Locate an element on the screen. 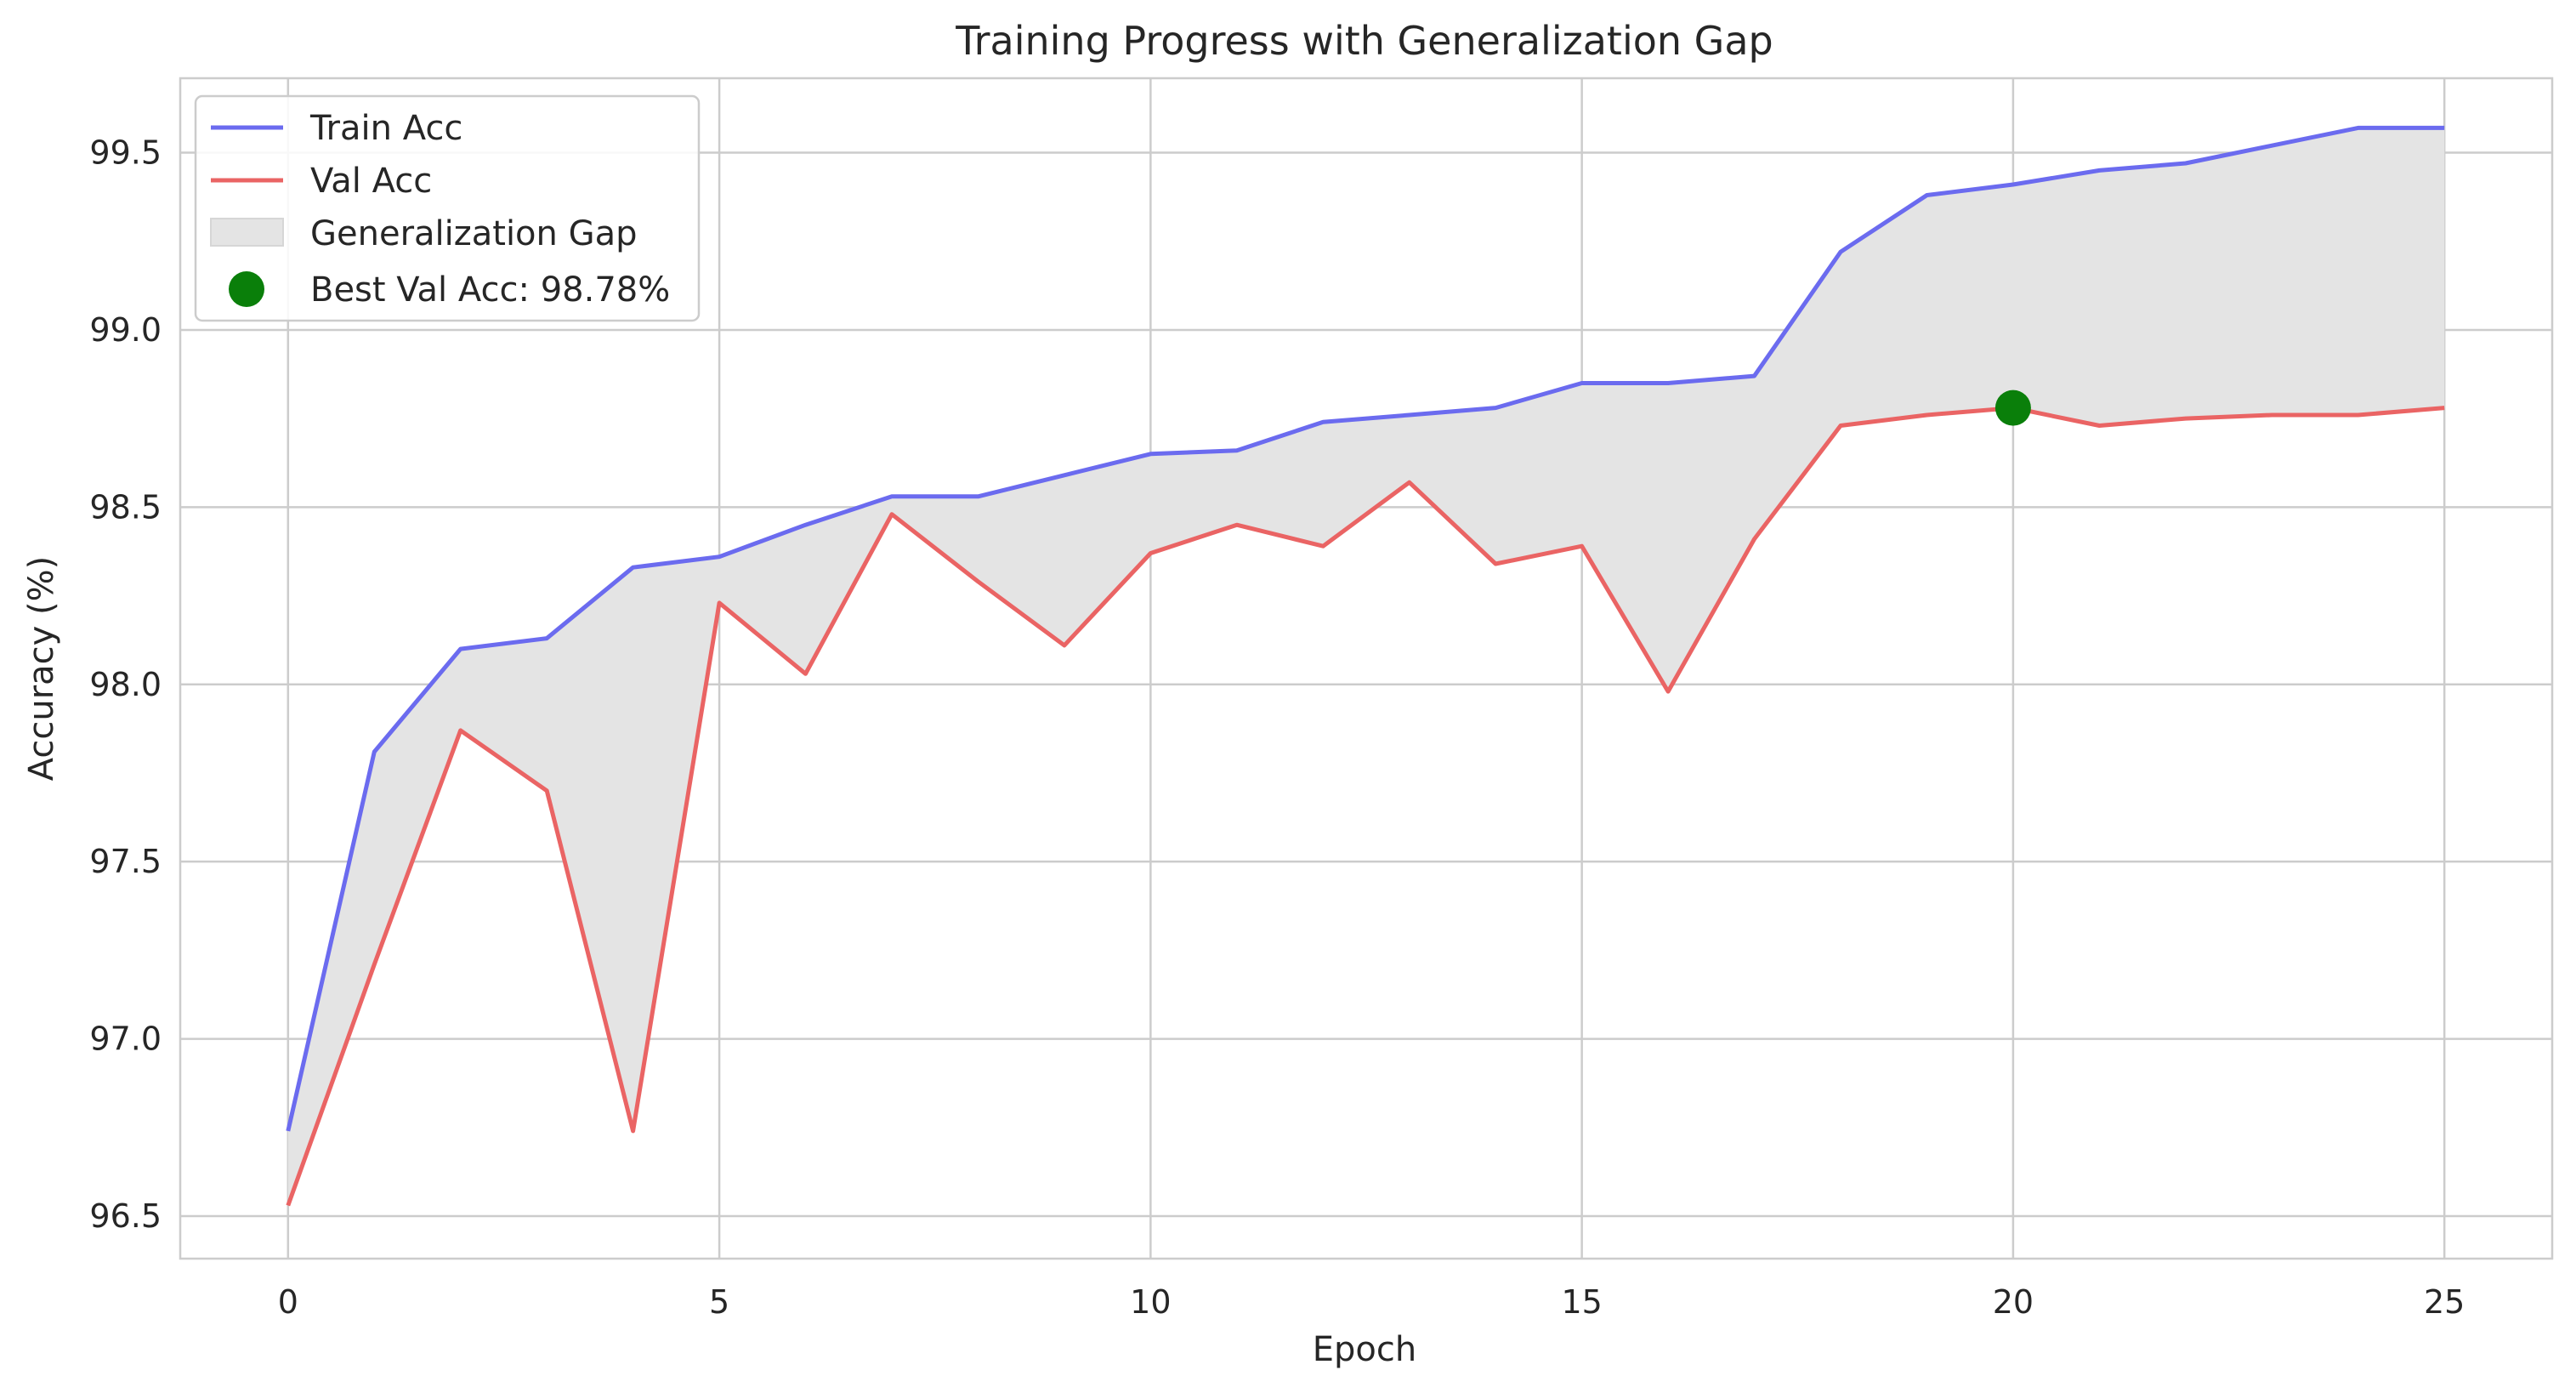 The image size is (2576, 1393). x-tick-label: 10 is located at coordinates (1151, 1302).